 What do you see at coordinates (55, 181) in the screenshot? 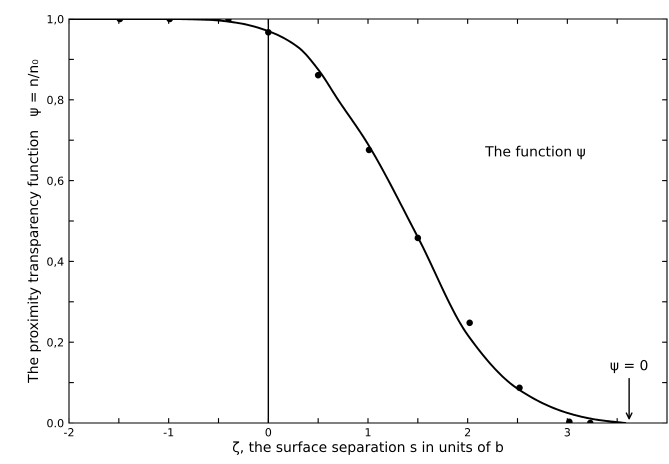
I see `y-tick-label: 0,6` at bounding box center [55, 181].